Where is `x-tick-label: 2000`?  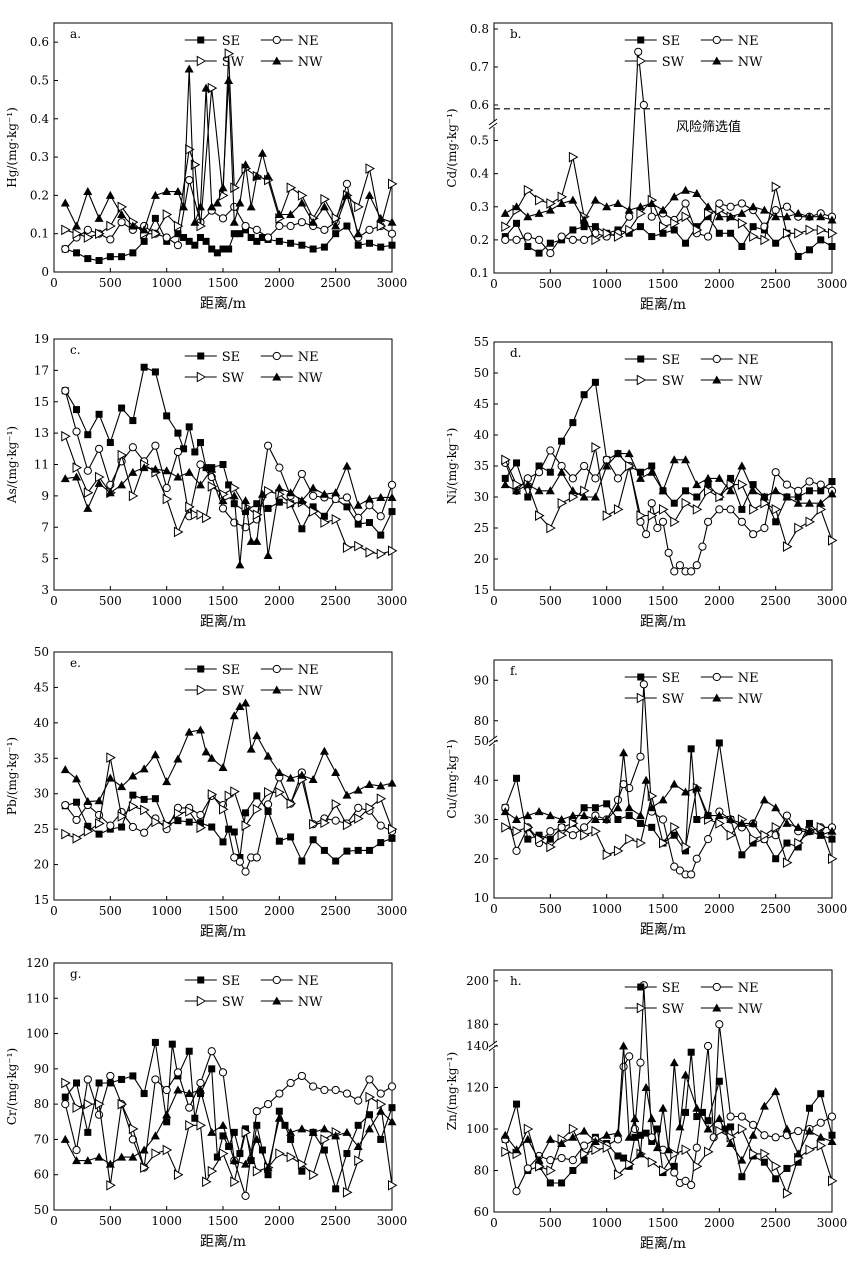
x-tick-label: 2000 is located at coordinates (279, 601).